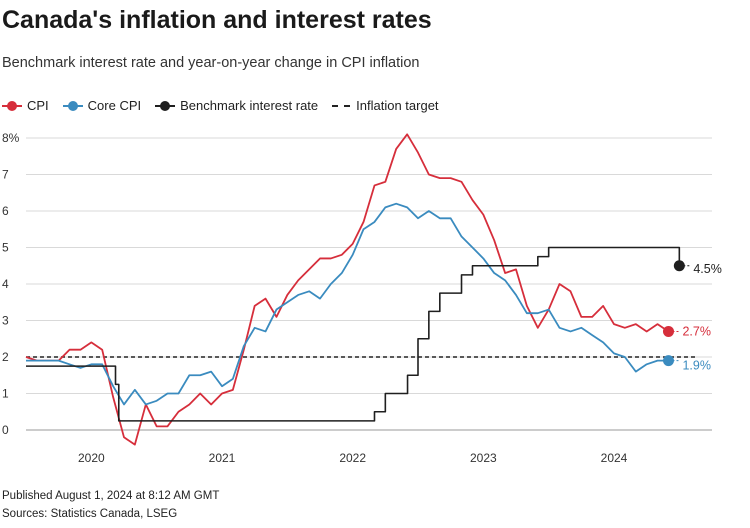 Image resolution: width=750 pixels, height=528 pixels. I want to click on y-tick-label: 4, so click(5, 284).